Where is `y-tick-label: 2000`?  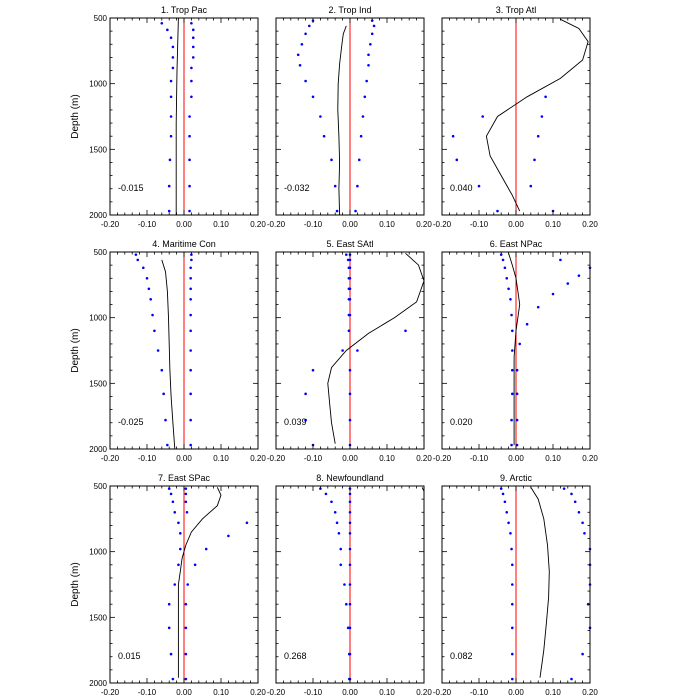 y-tick-label: 2000 is located at coordinates (98, 215).